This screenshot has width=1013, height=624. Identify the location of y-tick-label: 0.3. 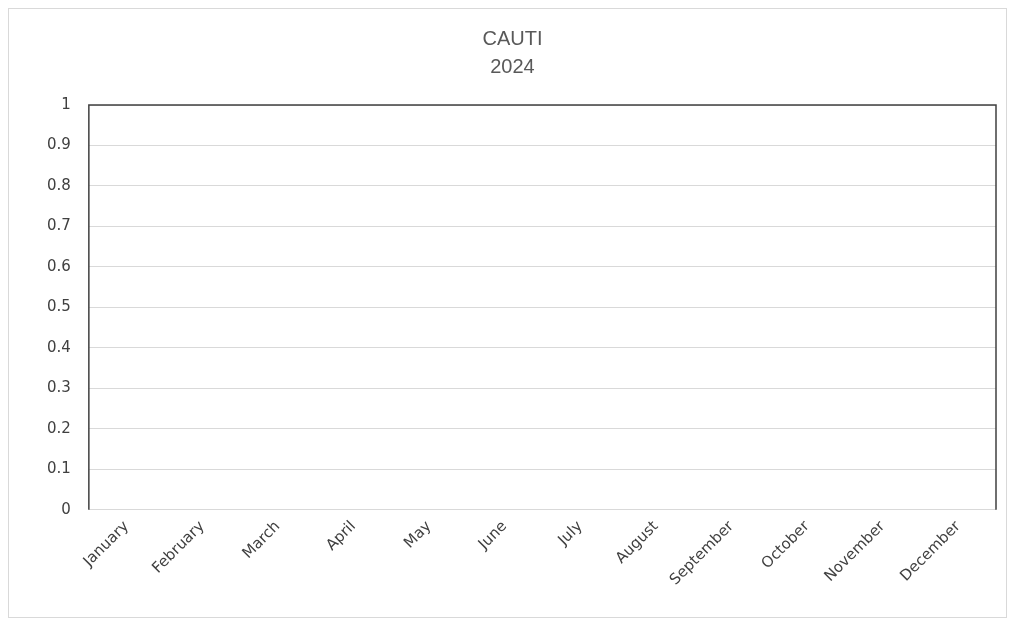
(59, 387).